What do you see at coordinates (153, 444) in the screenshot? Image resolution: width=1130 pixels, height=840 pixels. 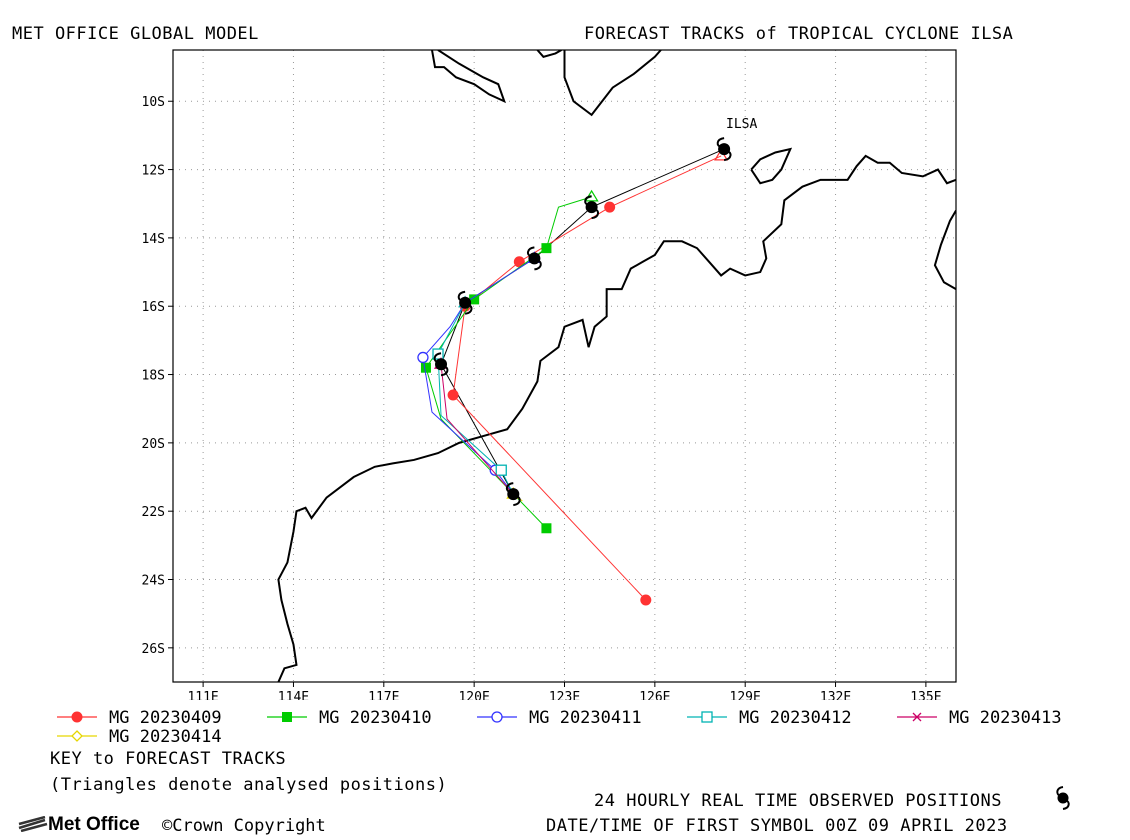 I see `y-tick-label: 20S` at bounding box center [153, 444].